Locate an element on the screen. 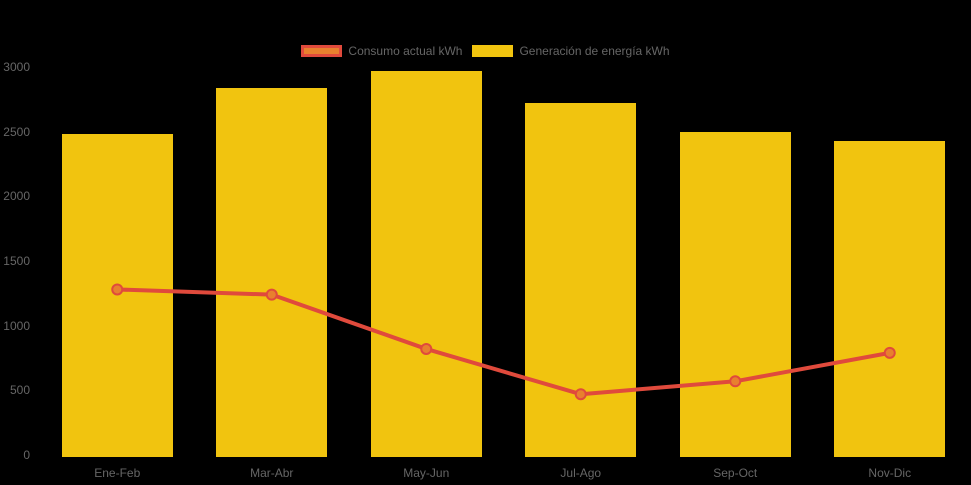 Image resolution: width=971 pixels, height=485 pixels. y-tick-label: 3000 is located at coordinates (16, 67).